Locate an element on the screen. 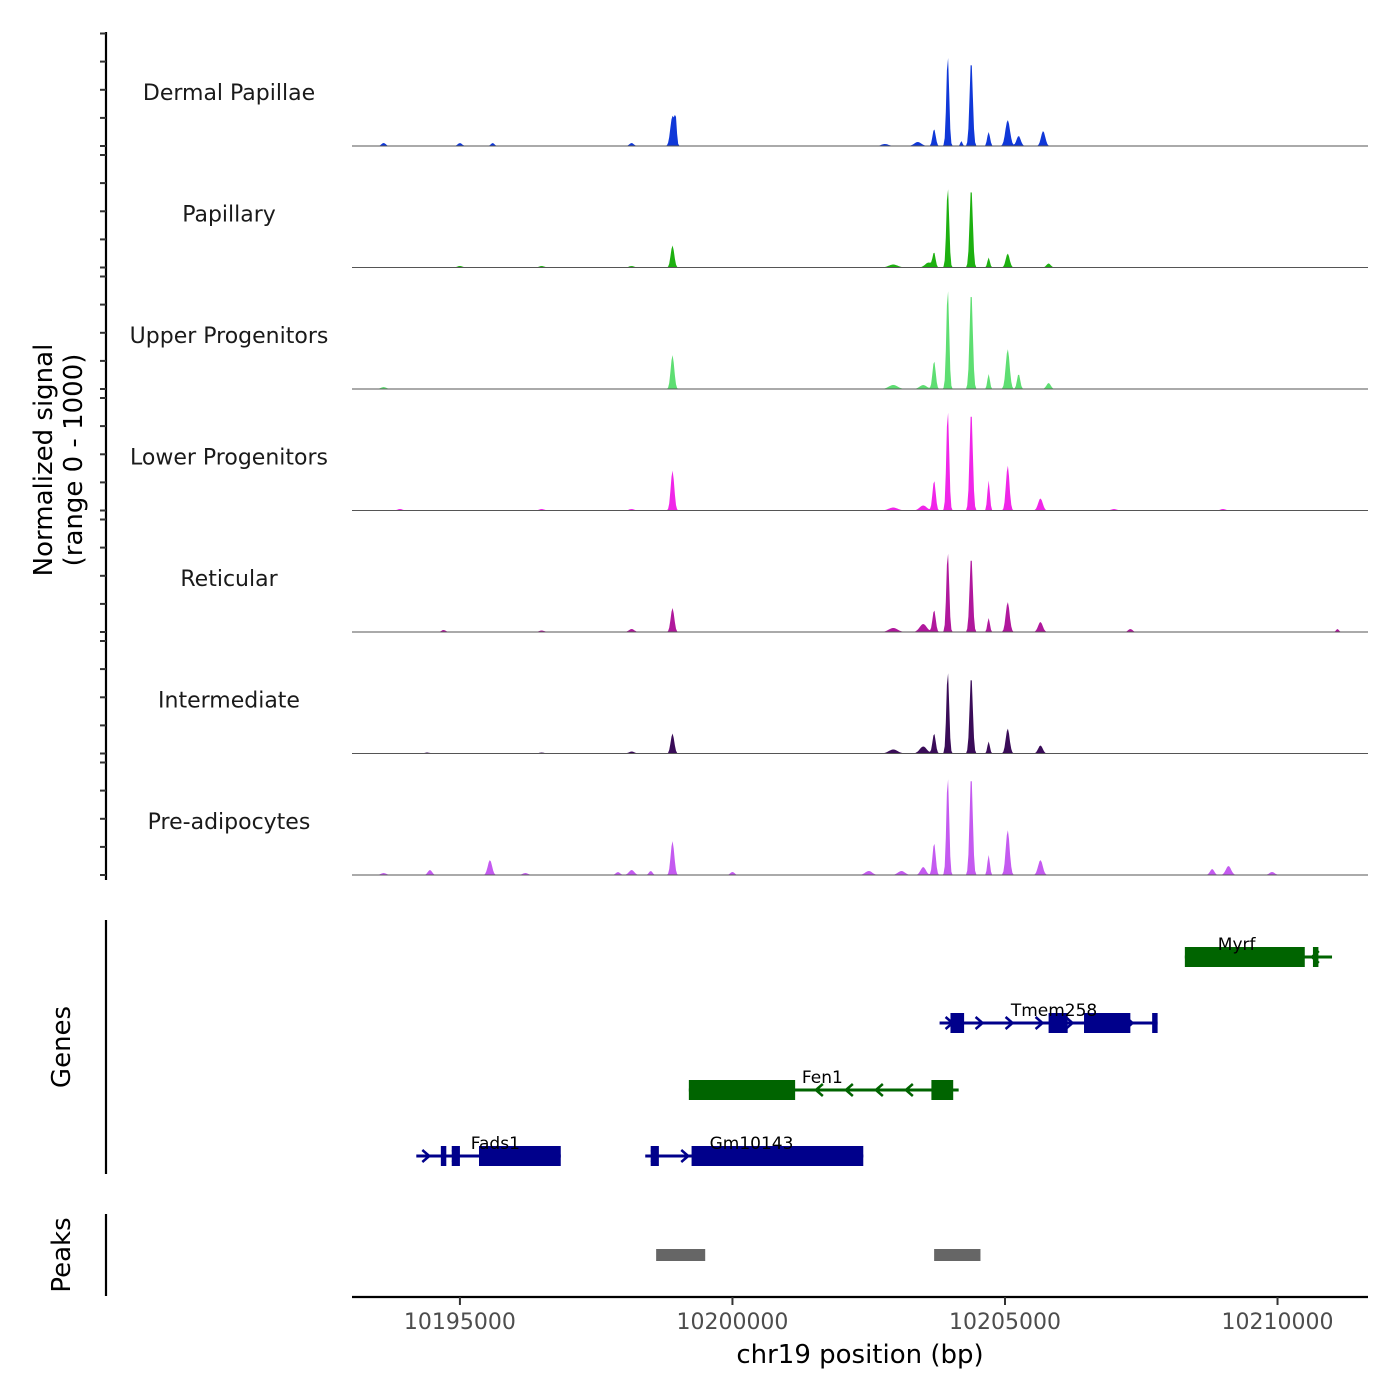  signal-track: Reticular is located at coordinates (774, 593).